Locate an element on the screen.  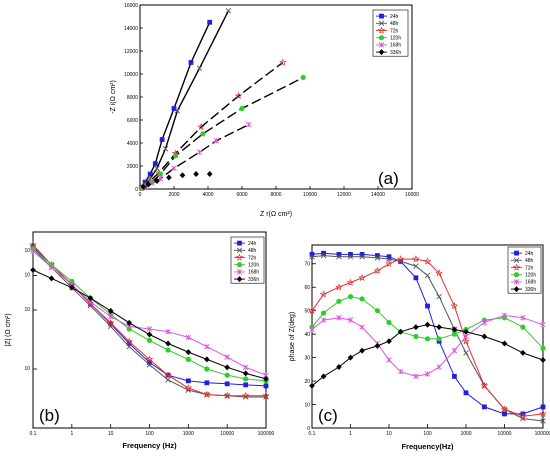
x-tick-label: 12000 is located at coordinates (344, 195).